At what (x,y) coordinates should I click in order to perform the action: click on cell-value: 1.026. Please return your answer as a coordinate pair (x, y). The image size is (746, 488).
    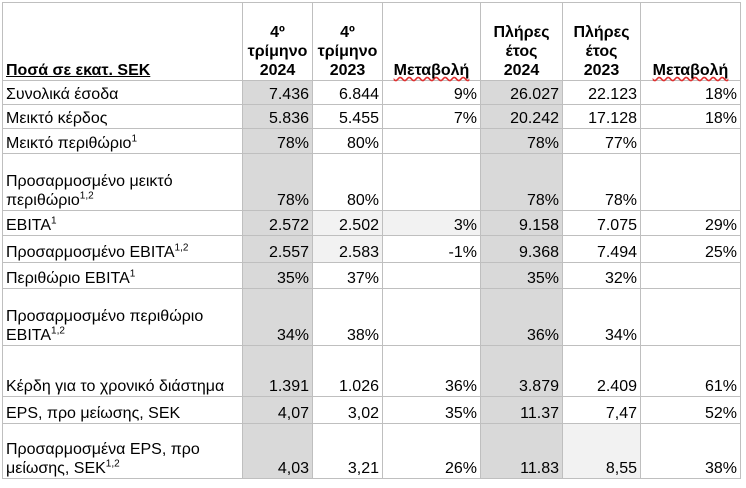
    Looking at the image, I should click on (358, 386).